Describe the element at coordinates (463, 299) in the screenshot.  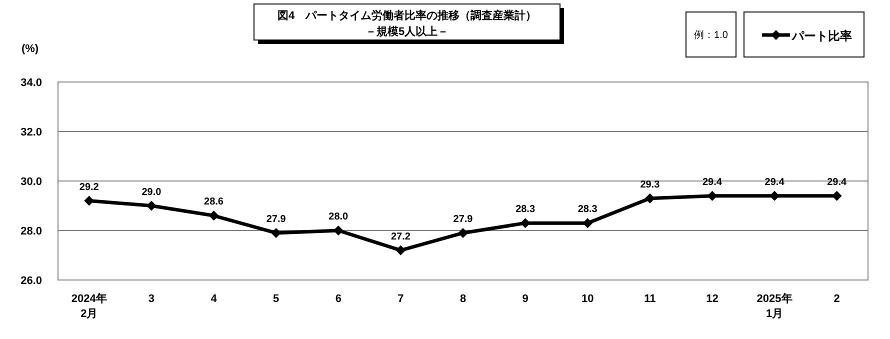
I see `x-tick-label: 8` at that location.